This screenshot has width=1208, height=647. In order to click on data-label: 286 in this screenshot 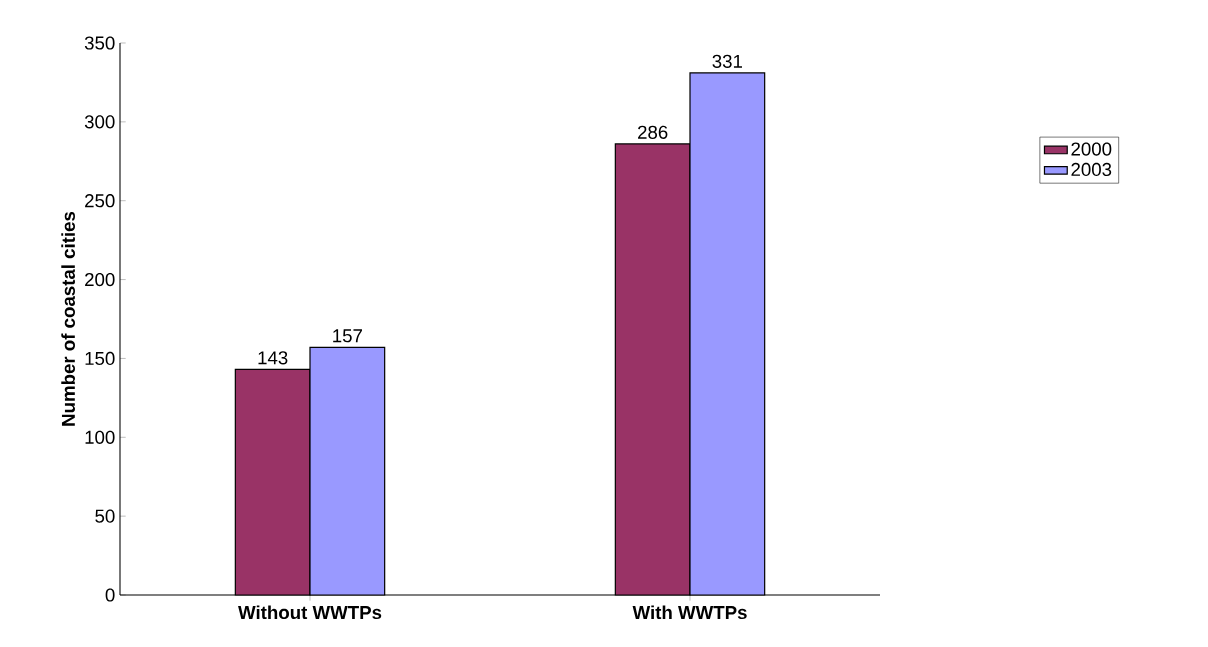, I will do `click(653, 132)`.